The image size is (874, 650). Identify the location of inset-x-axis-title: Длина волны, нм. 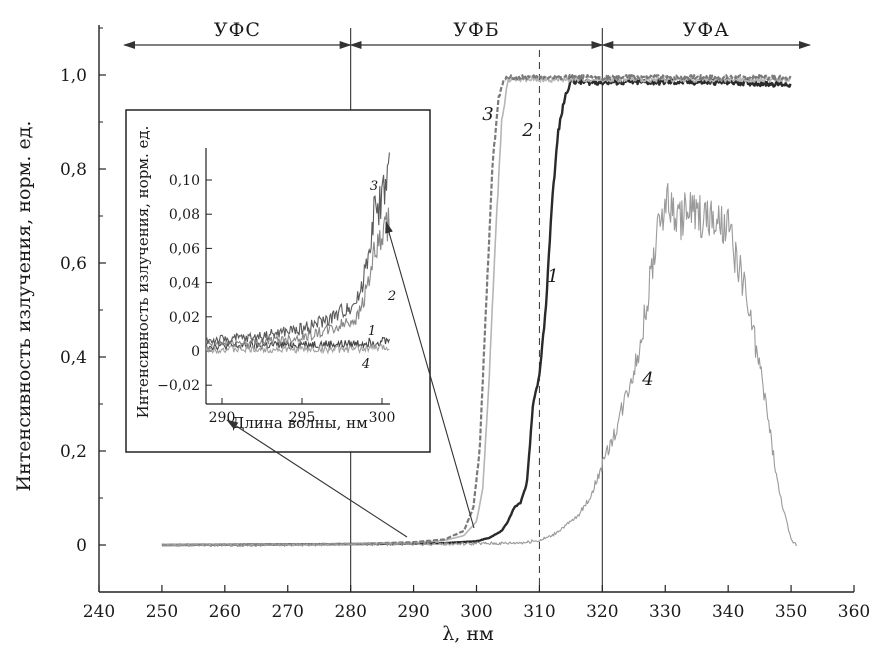
(300, 423).